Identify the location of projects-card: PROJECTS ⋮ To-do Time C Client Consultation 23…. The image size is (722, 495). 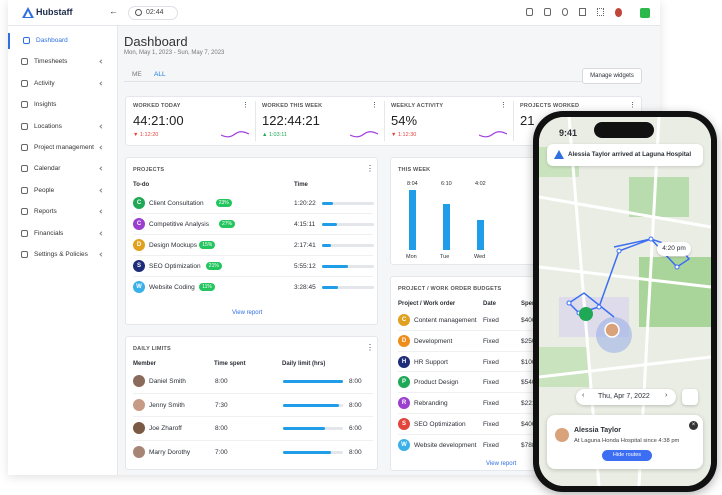
(251, 241).